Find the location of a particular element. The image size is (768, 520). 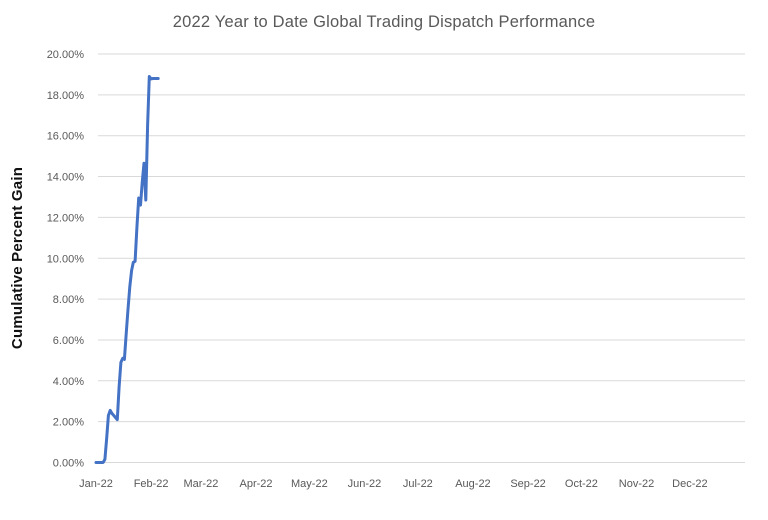

x-tick-label: Dec-22 is located at coordinates (689, 484).